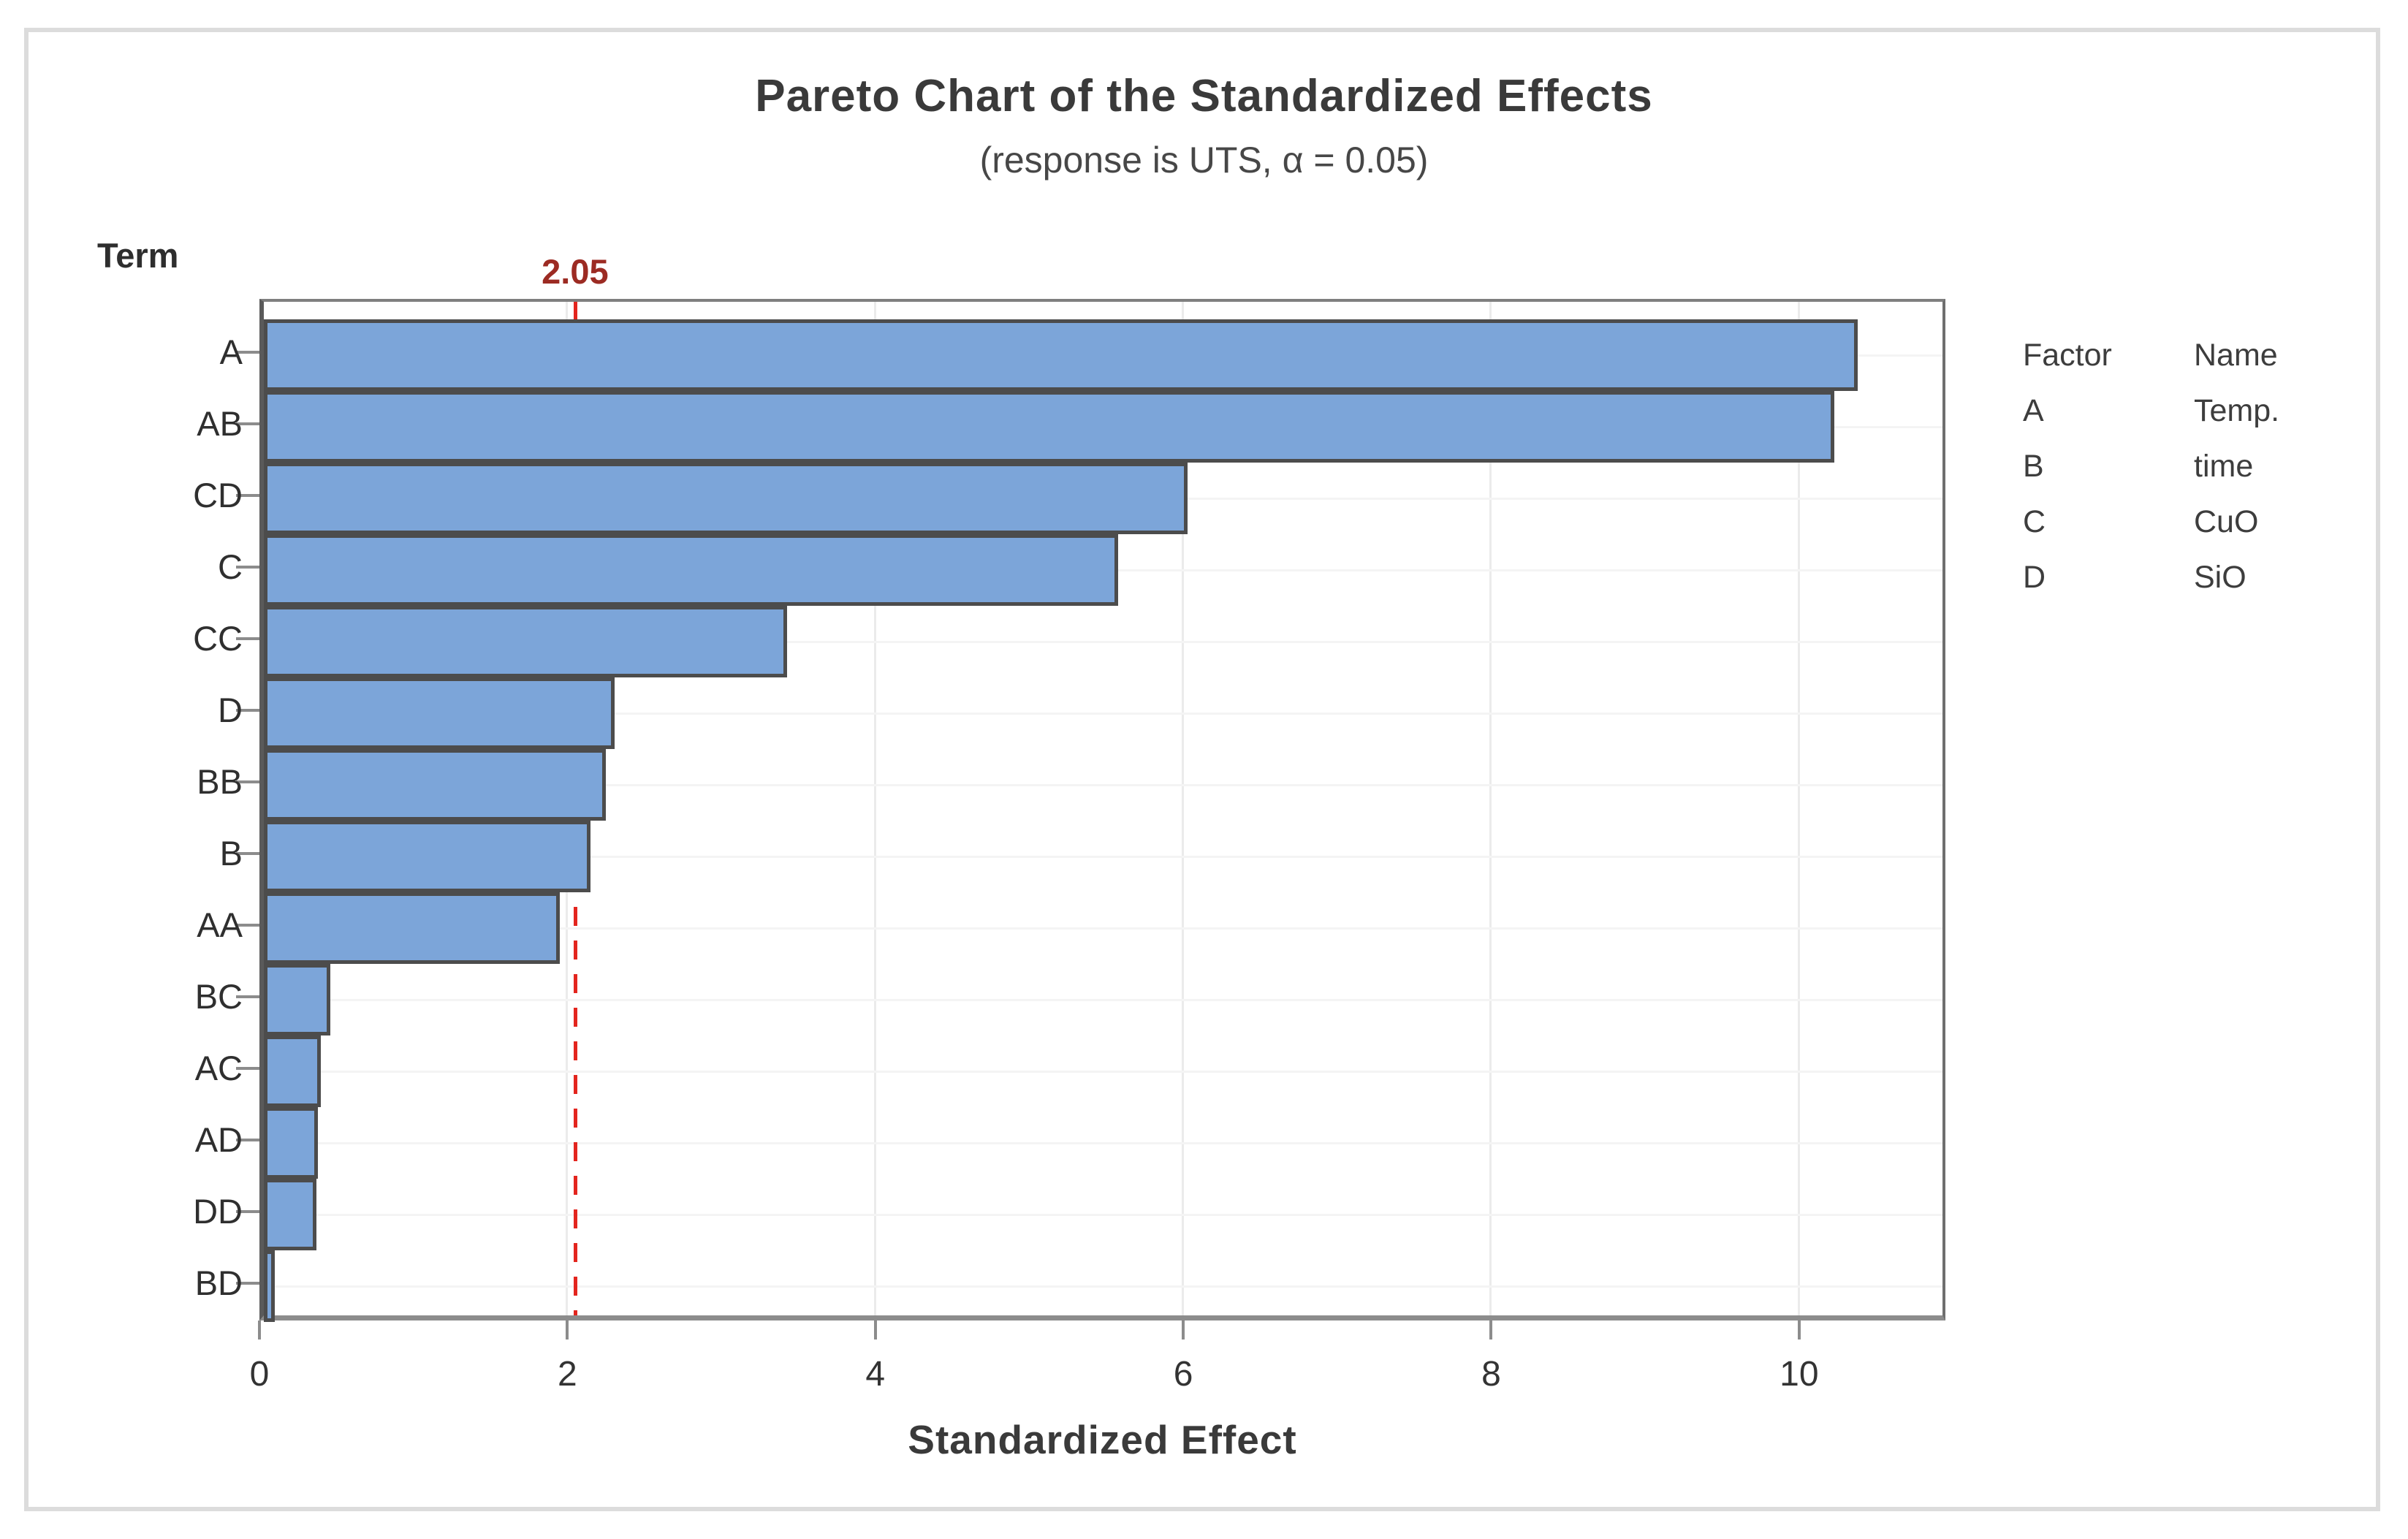  What do you see at coordinates (218, 1068) in the screenshot?
I see `y-label-AC: AC` at bounding box center [218, 1068].